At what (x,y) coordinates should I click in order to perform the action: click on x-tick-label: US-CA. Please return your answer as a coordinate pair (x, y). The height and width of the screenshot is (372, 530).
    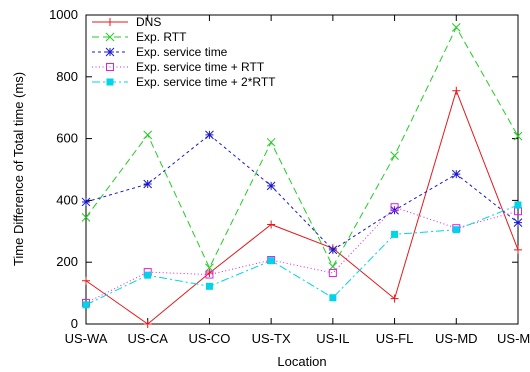
    Looking at the image, I should click on (147, 338).